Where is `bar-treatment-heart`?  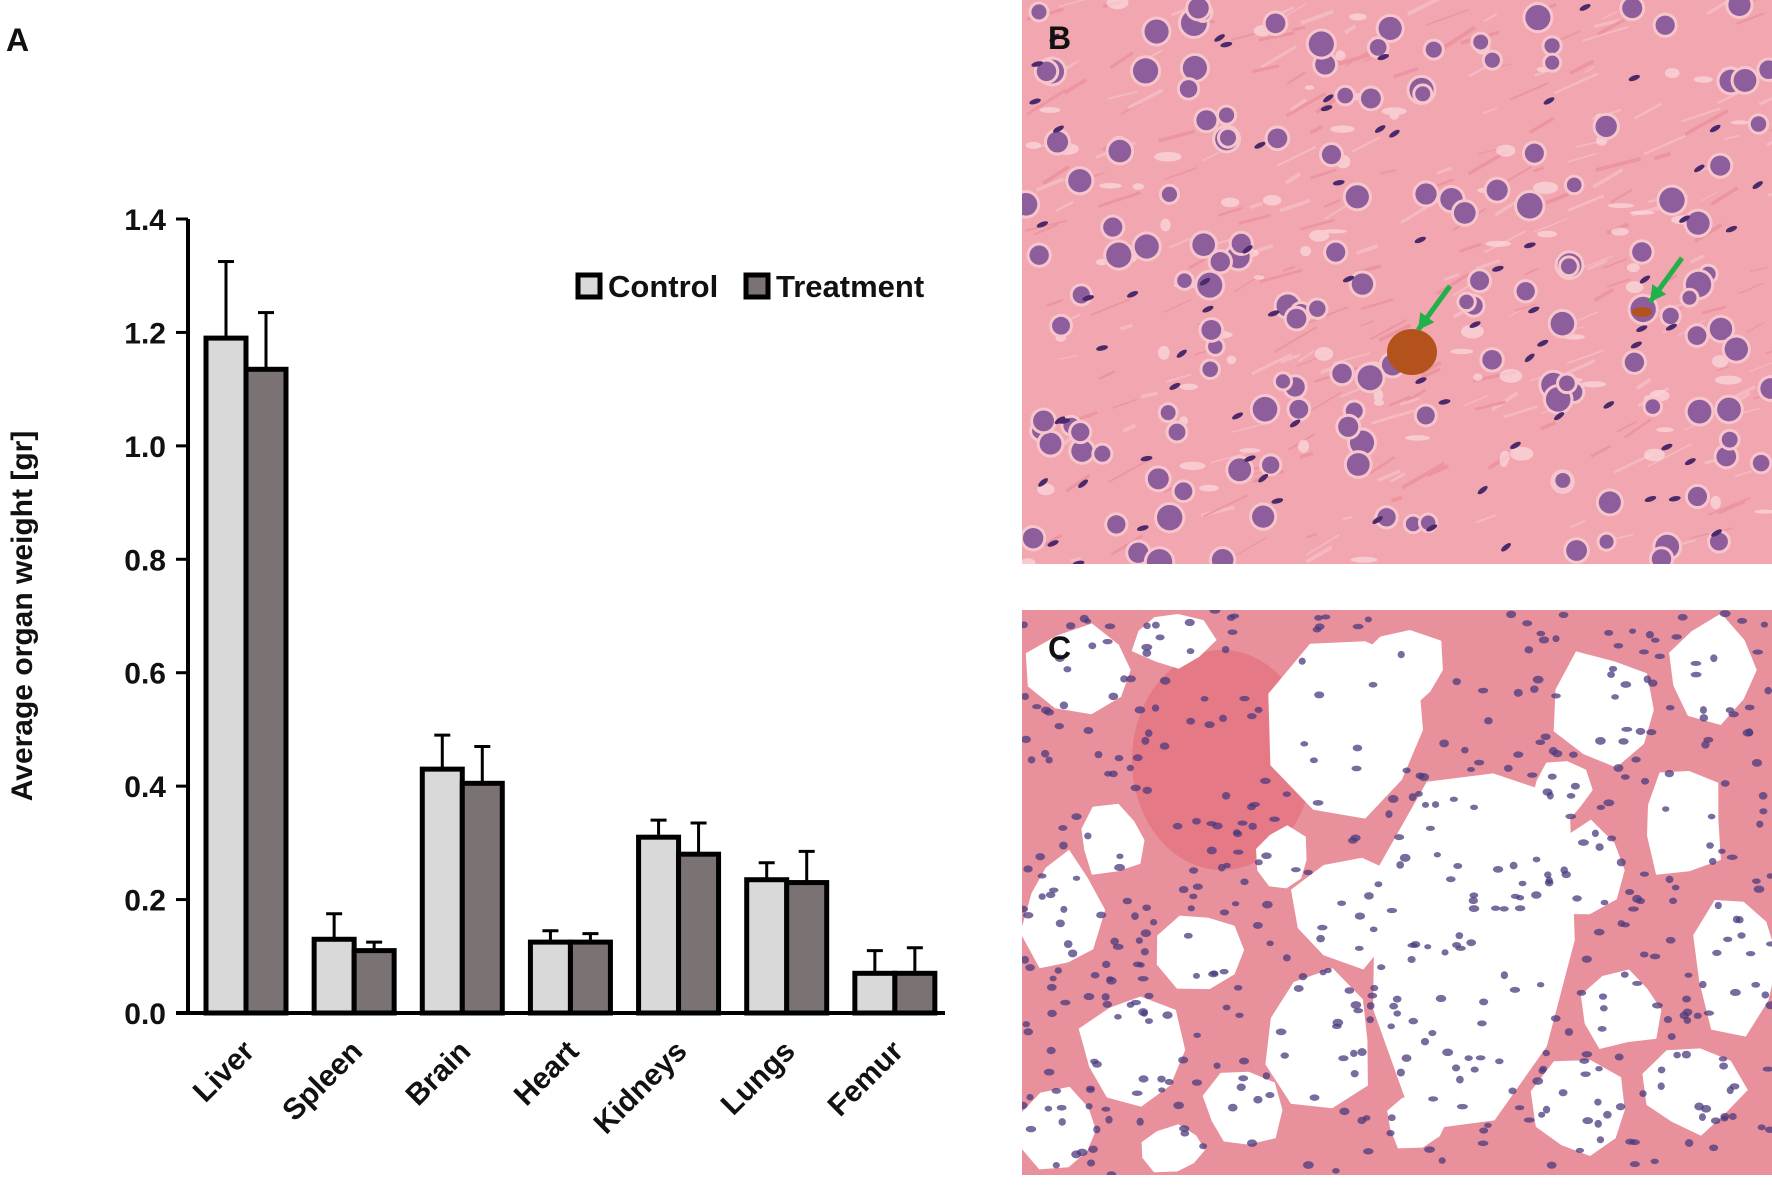 bar-treatment-heart is located at coordinates (590, 977).